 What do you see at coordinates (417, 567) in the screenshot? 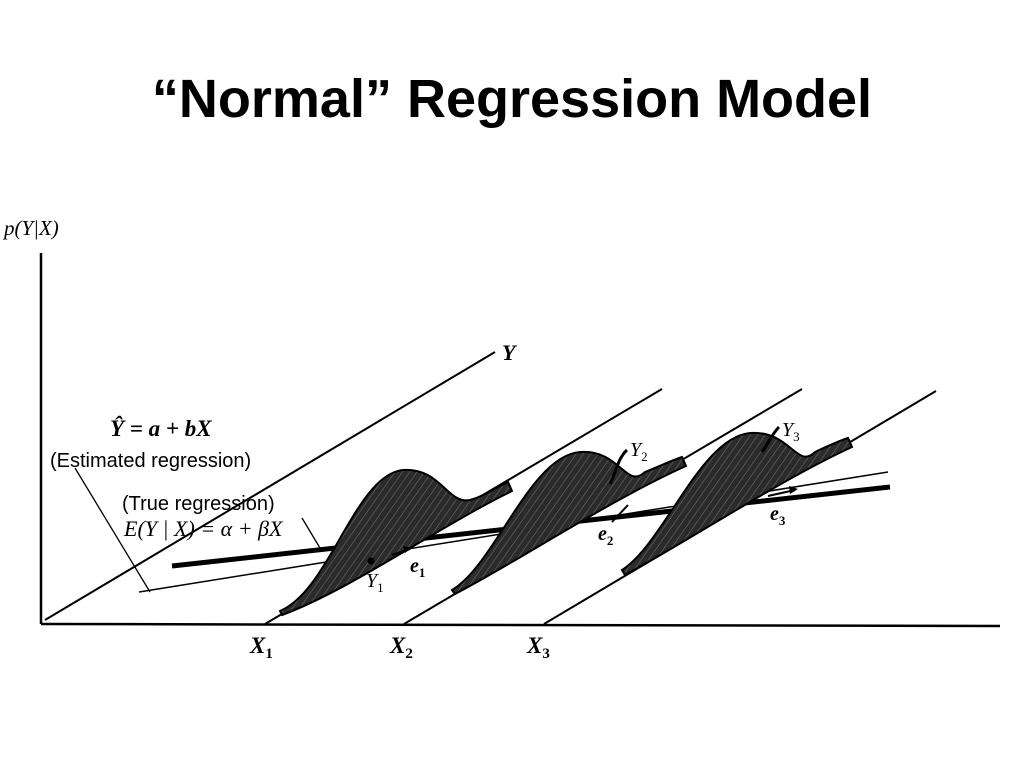
I see `e1-label: e1` at bounding box center [417, 567].